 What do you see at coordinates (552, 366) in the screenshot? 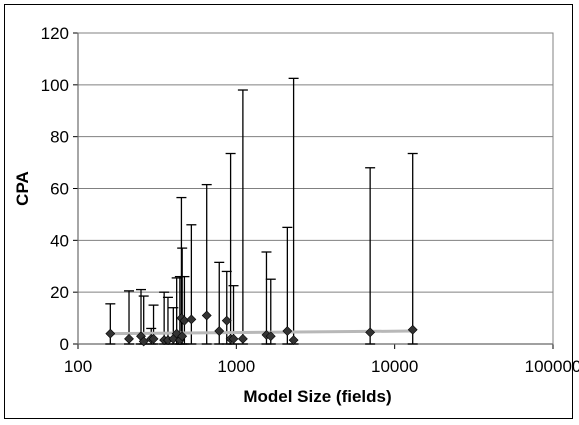
I see `x-tick-label: 100000` at bounding box center [552, 366].